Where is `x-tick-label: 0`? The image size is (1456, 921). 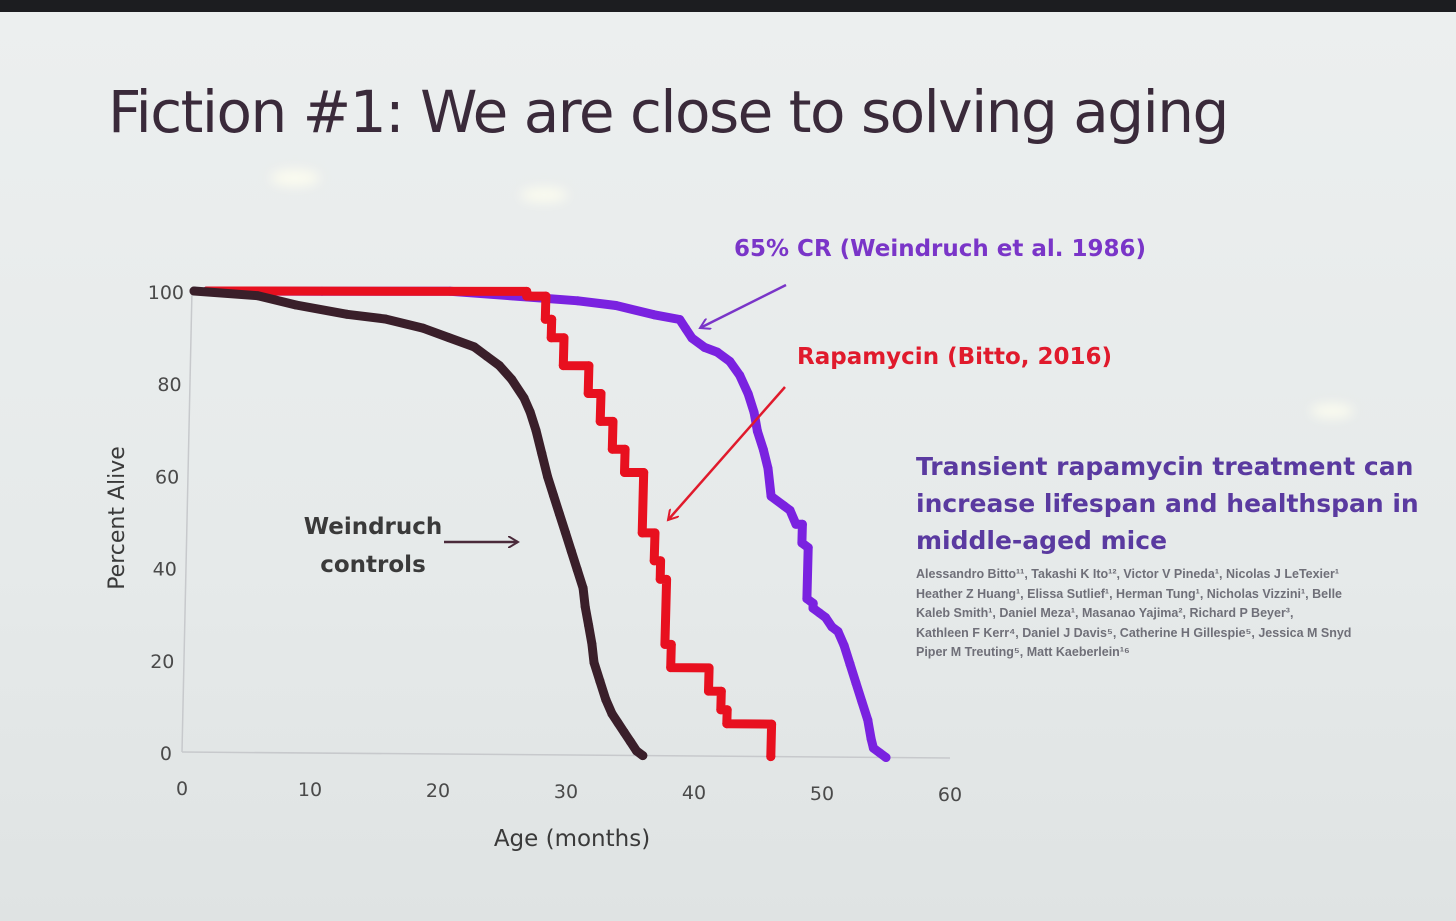
x-tick-label: 0 is located at coordinates (182, 789).